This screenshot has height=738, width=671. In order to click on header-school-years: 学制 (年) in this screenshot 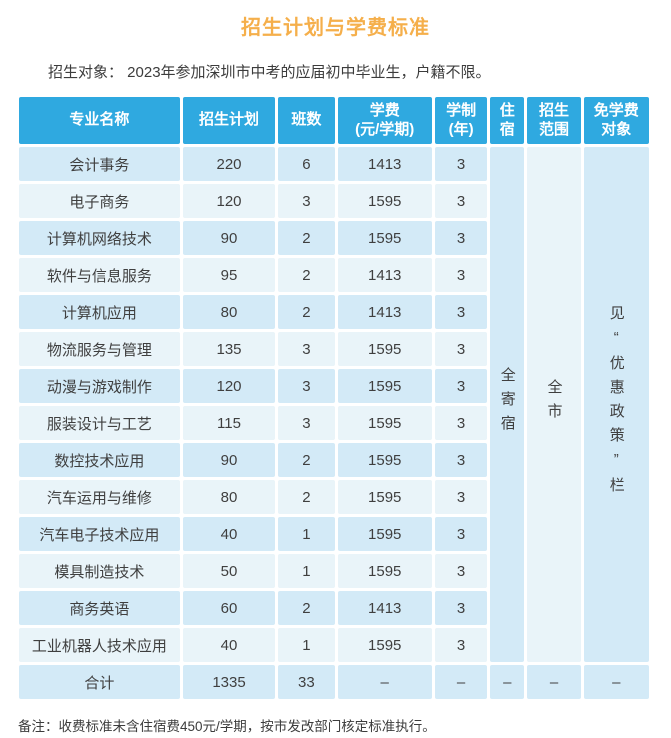, I will do `click(461, 120)`.